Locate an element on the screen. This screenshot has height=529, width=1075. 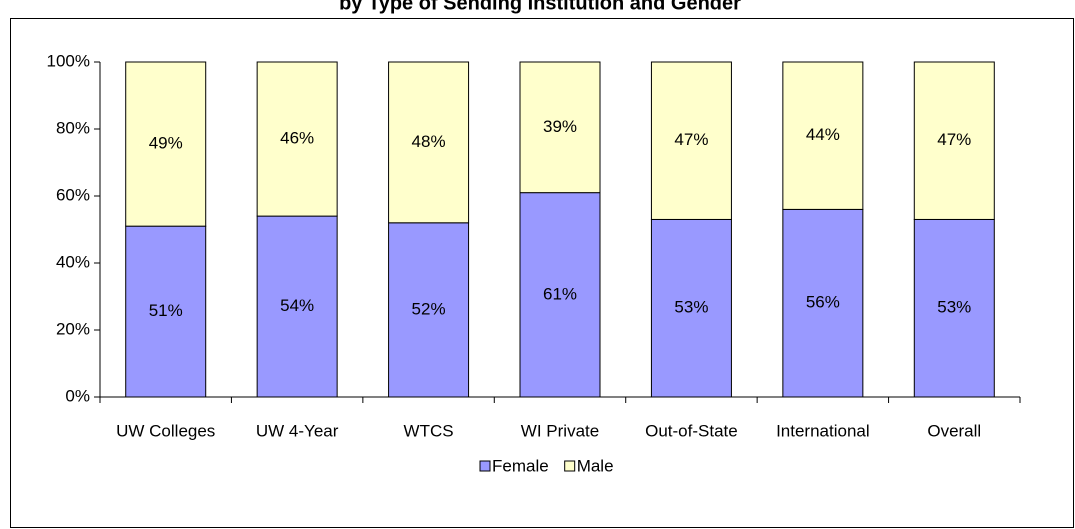
data-label: 51% is located at coordinates (166, 310).